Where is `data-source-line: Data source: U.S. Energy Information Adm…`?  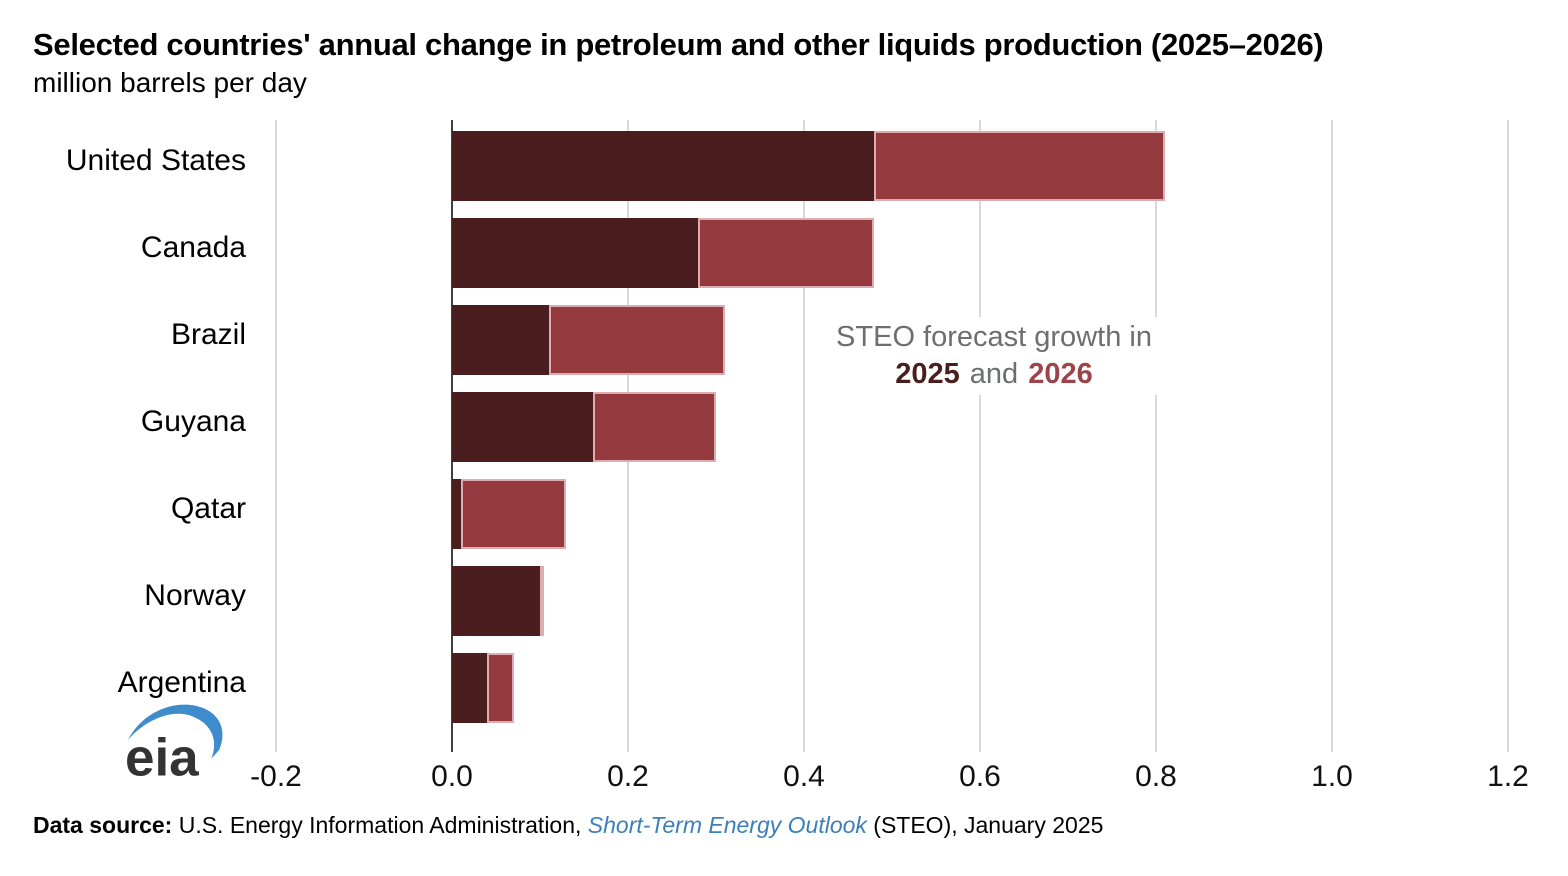 data-source-line: Data source: U.S. Energy Information Adm… is located at coordinates (800, 825).